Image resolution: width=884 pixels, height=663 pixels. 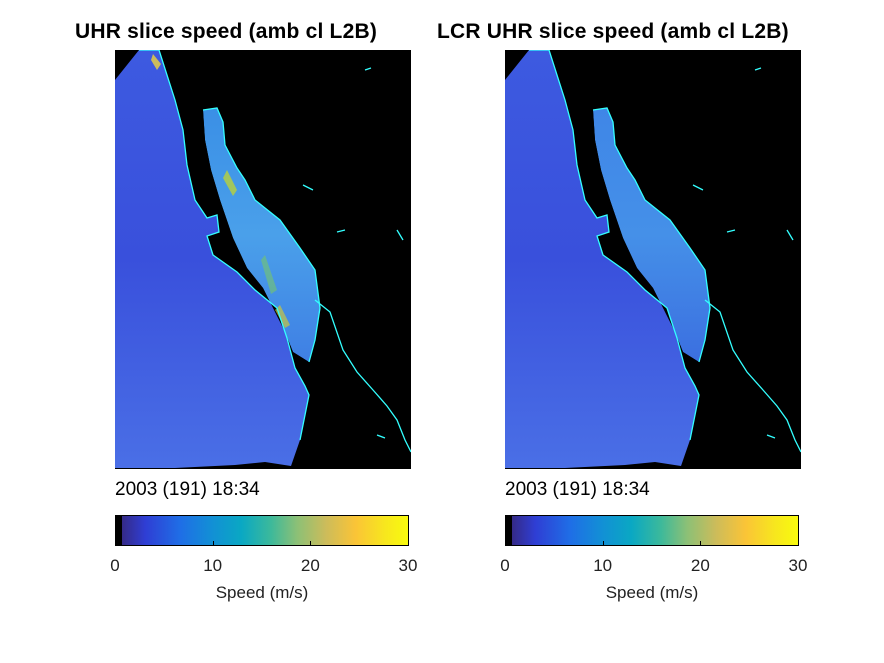 I want to click on colorbar-tick-label-right: 0, so click(x=505, y=565).